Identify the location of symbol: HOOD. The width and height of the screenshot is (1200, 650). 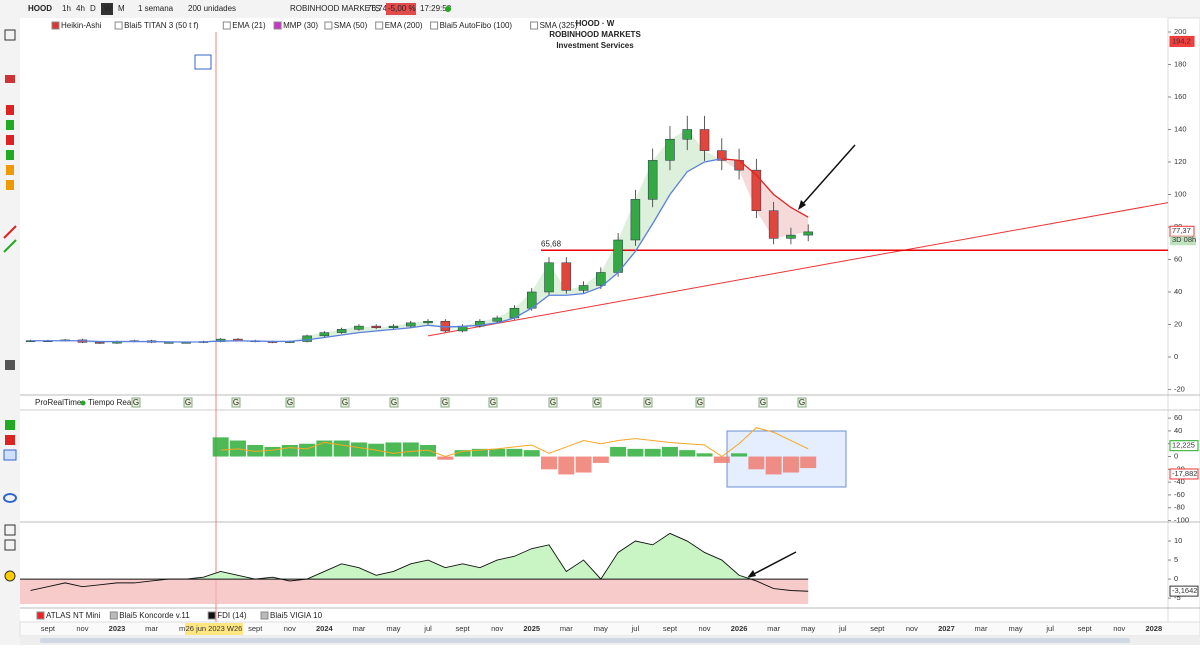
(40, 8).